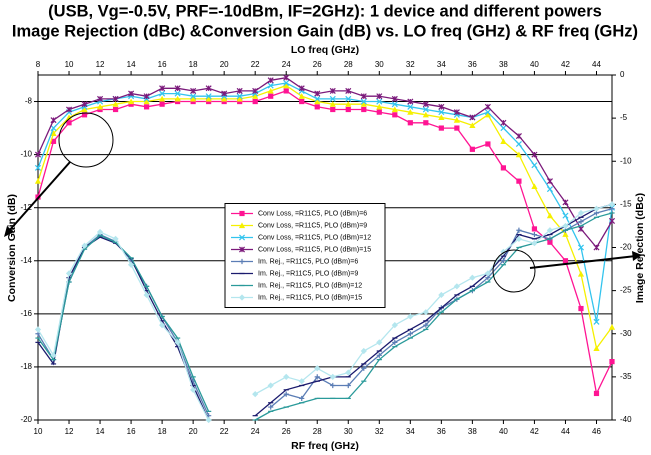  What do you see at coordinates (86, 140) in the screenshot?
I see `highlight-circle` at bounding box center [86, 140].